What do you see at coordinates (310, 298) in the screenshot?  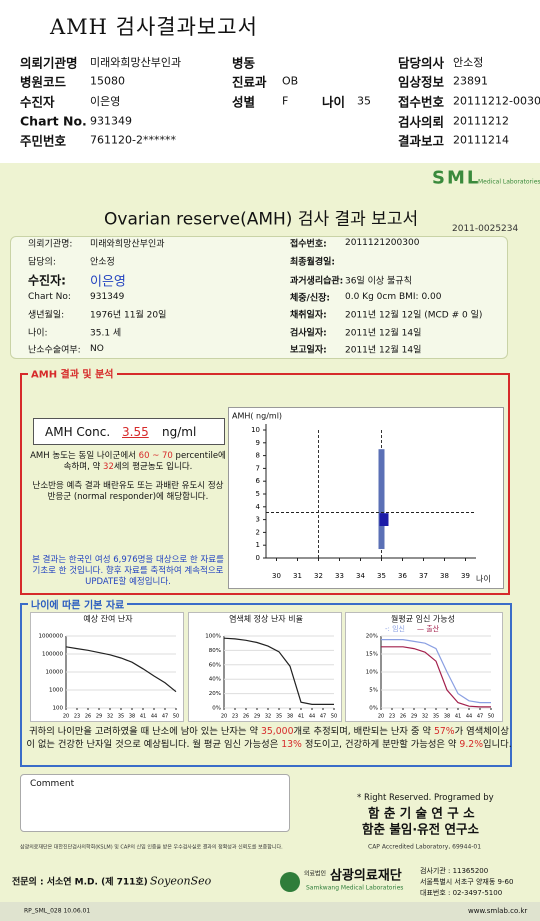 I see `info-label: 체중/신장:` at bounding box center [310, 298].